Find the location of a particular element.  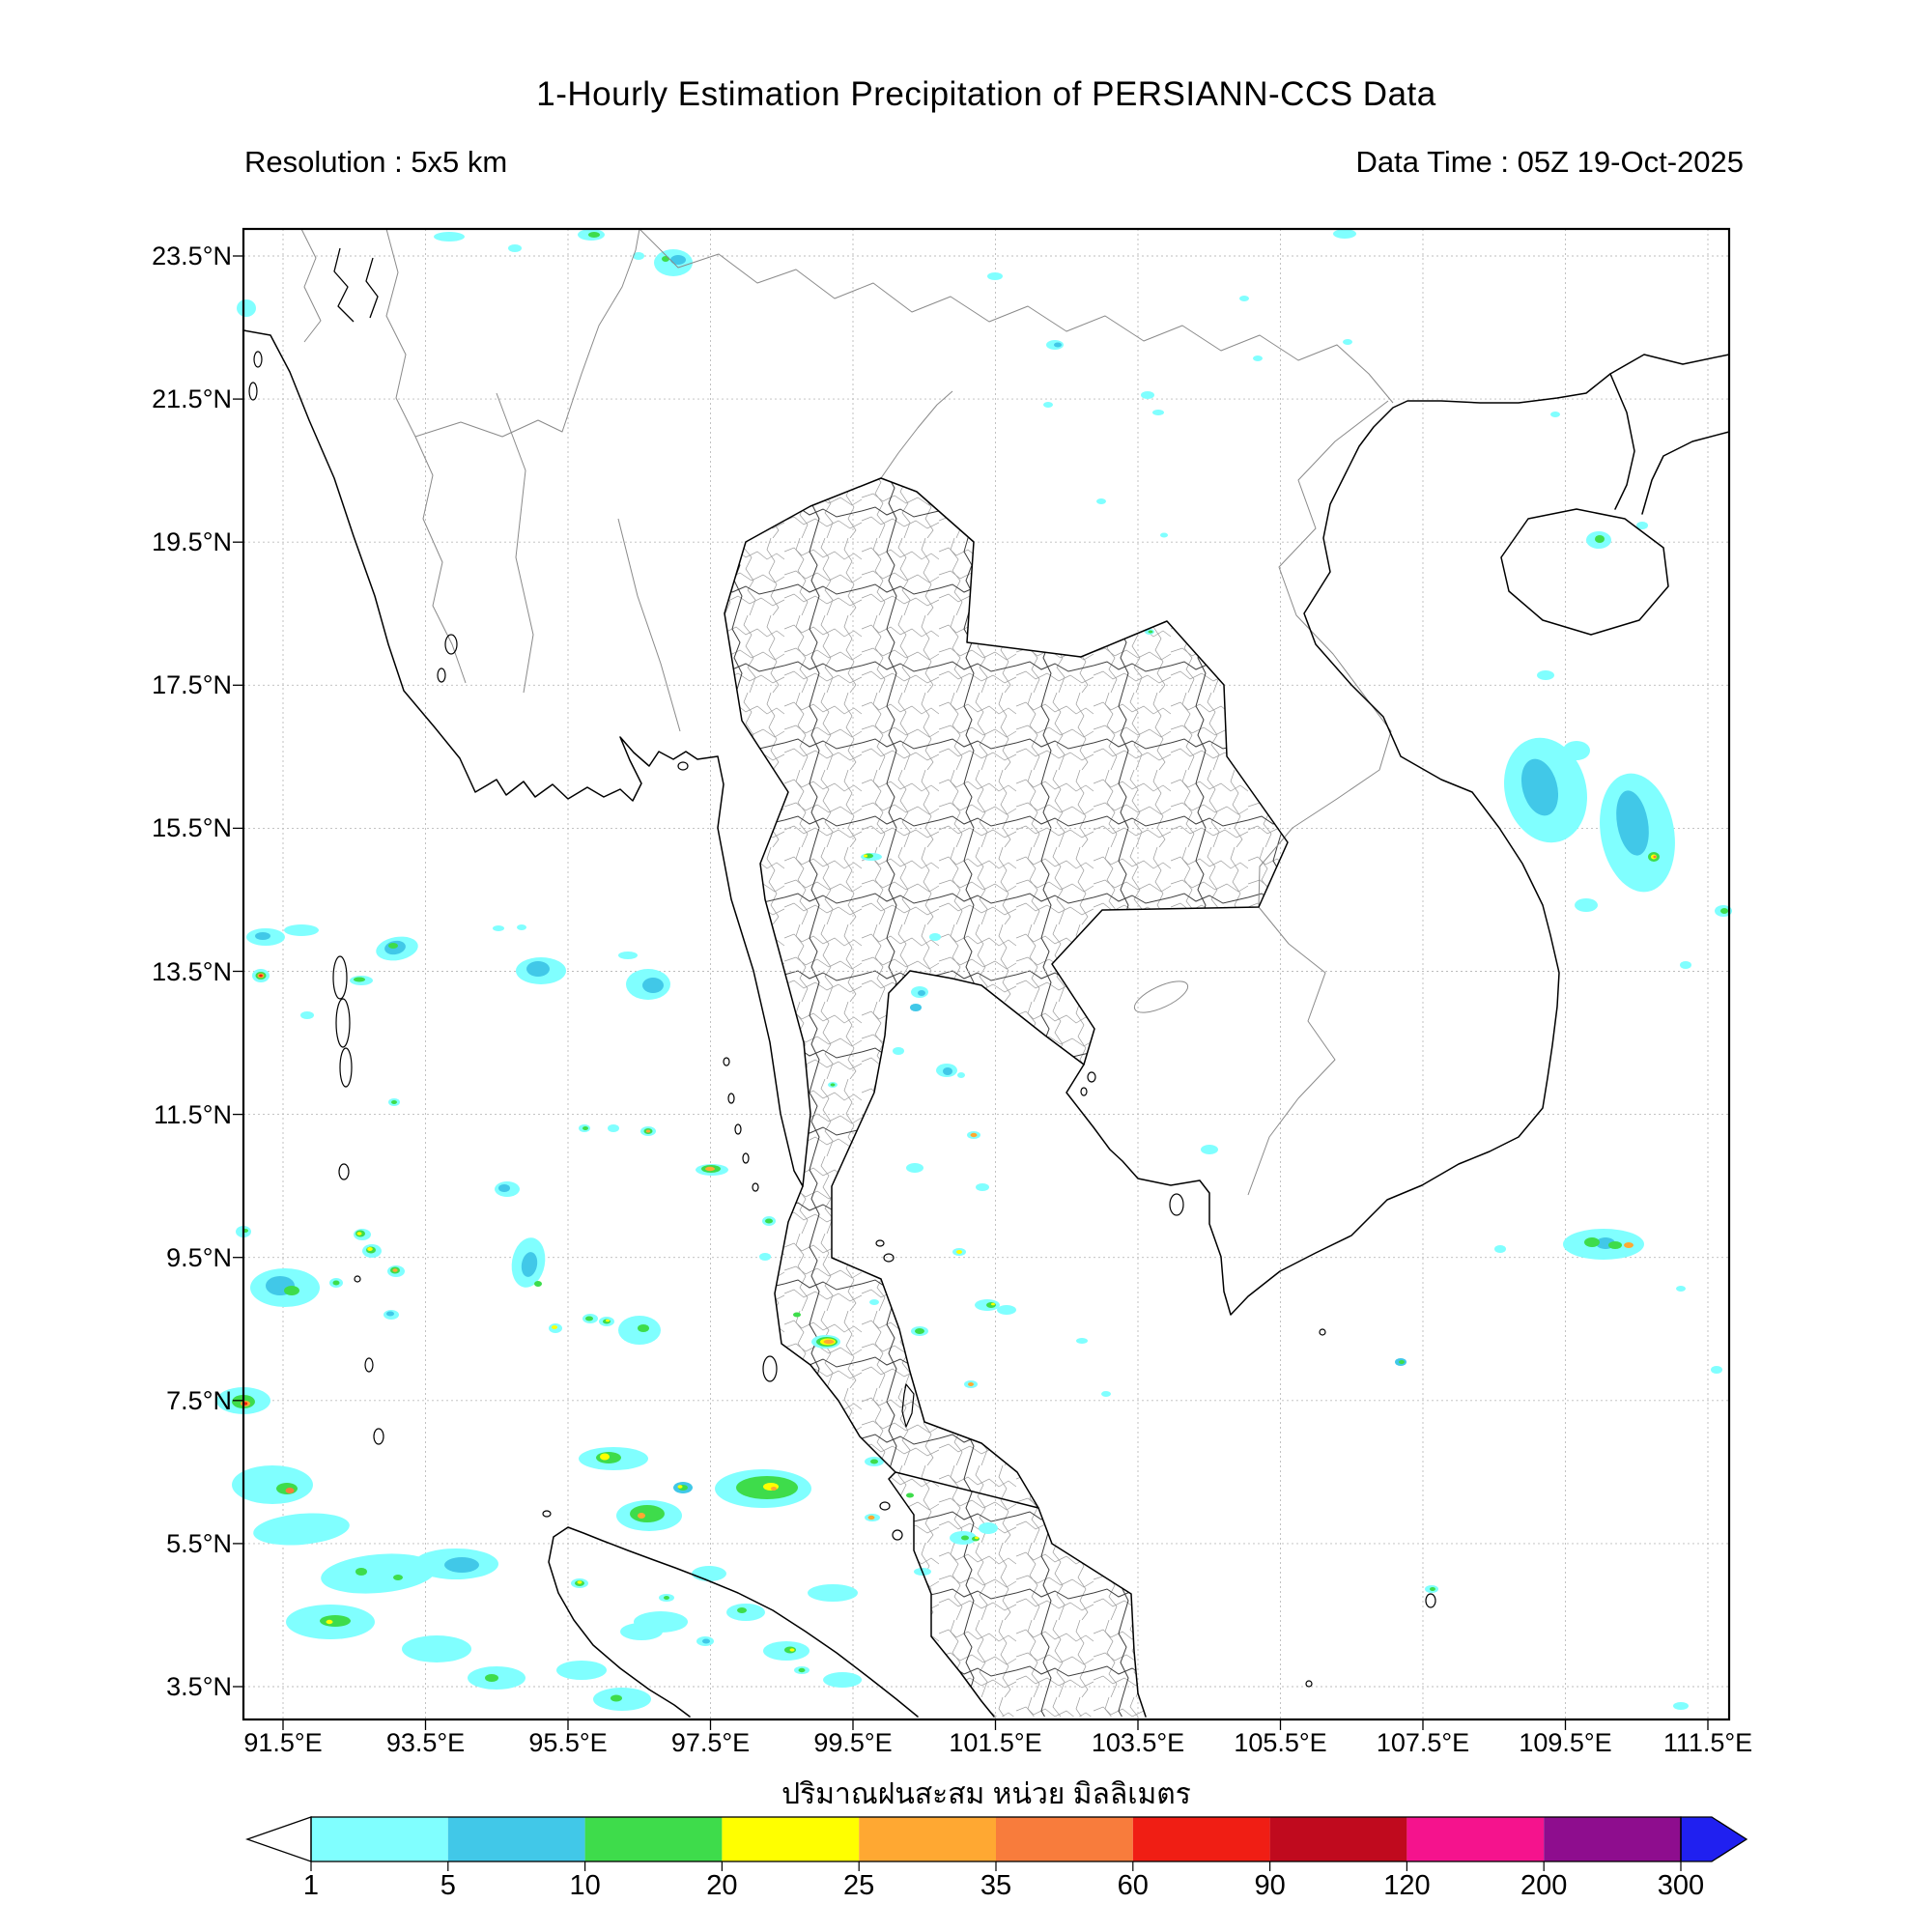

lat-tick-label: 15.5°N is located at coordinates (192, 828).